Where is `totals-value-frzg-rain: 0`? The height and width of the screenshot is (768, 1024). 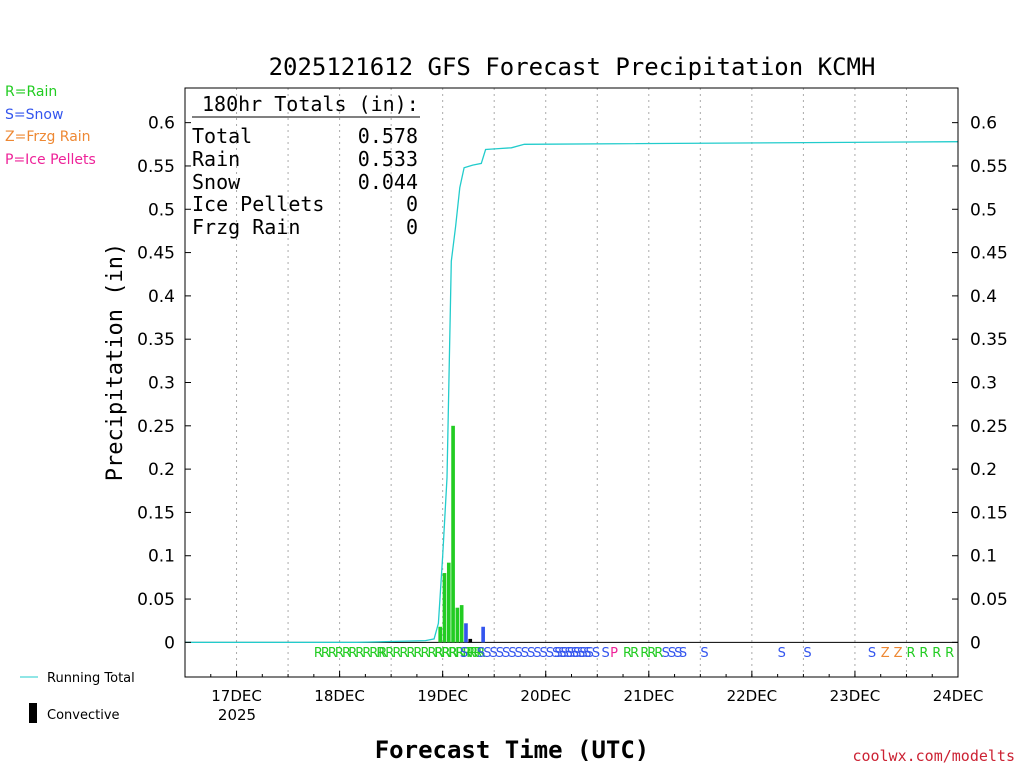 totals-value-frzg-rain: 0 is located at coordinates (412, 227).